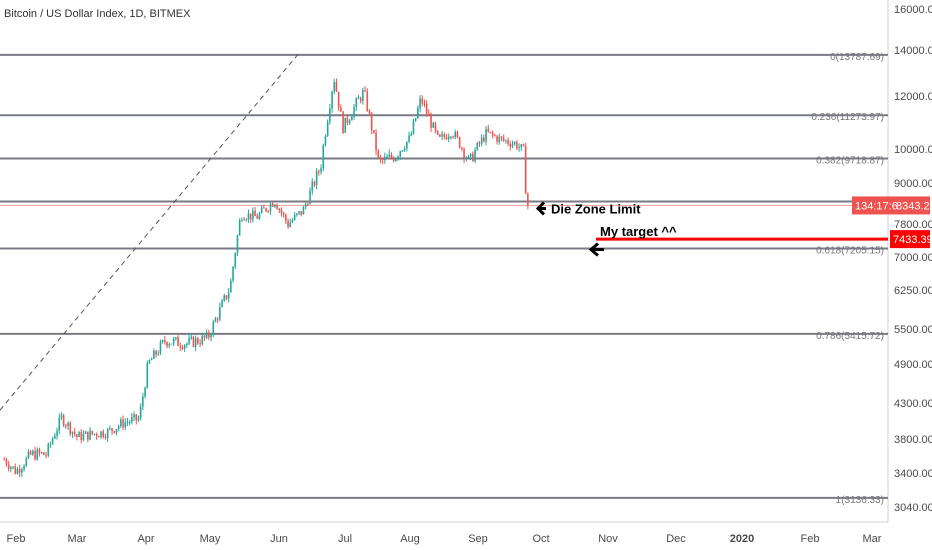 This screenshot has height=550, width=932. What do you see at coordinates (847, 117) in the screenshot?
I see `fib-level-label: 0.236(11273.97)` at bounding box center [847, 117].